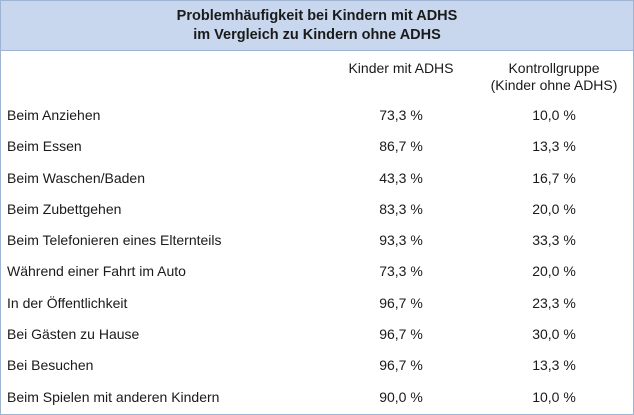 This screenshot has height=415, width=634. What do you see at coordinates (73, 334) in the screenshot?
I see `row-label: Bei Gästen zu Hause` at bounding box center [73, 334].